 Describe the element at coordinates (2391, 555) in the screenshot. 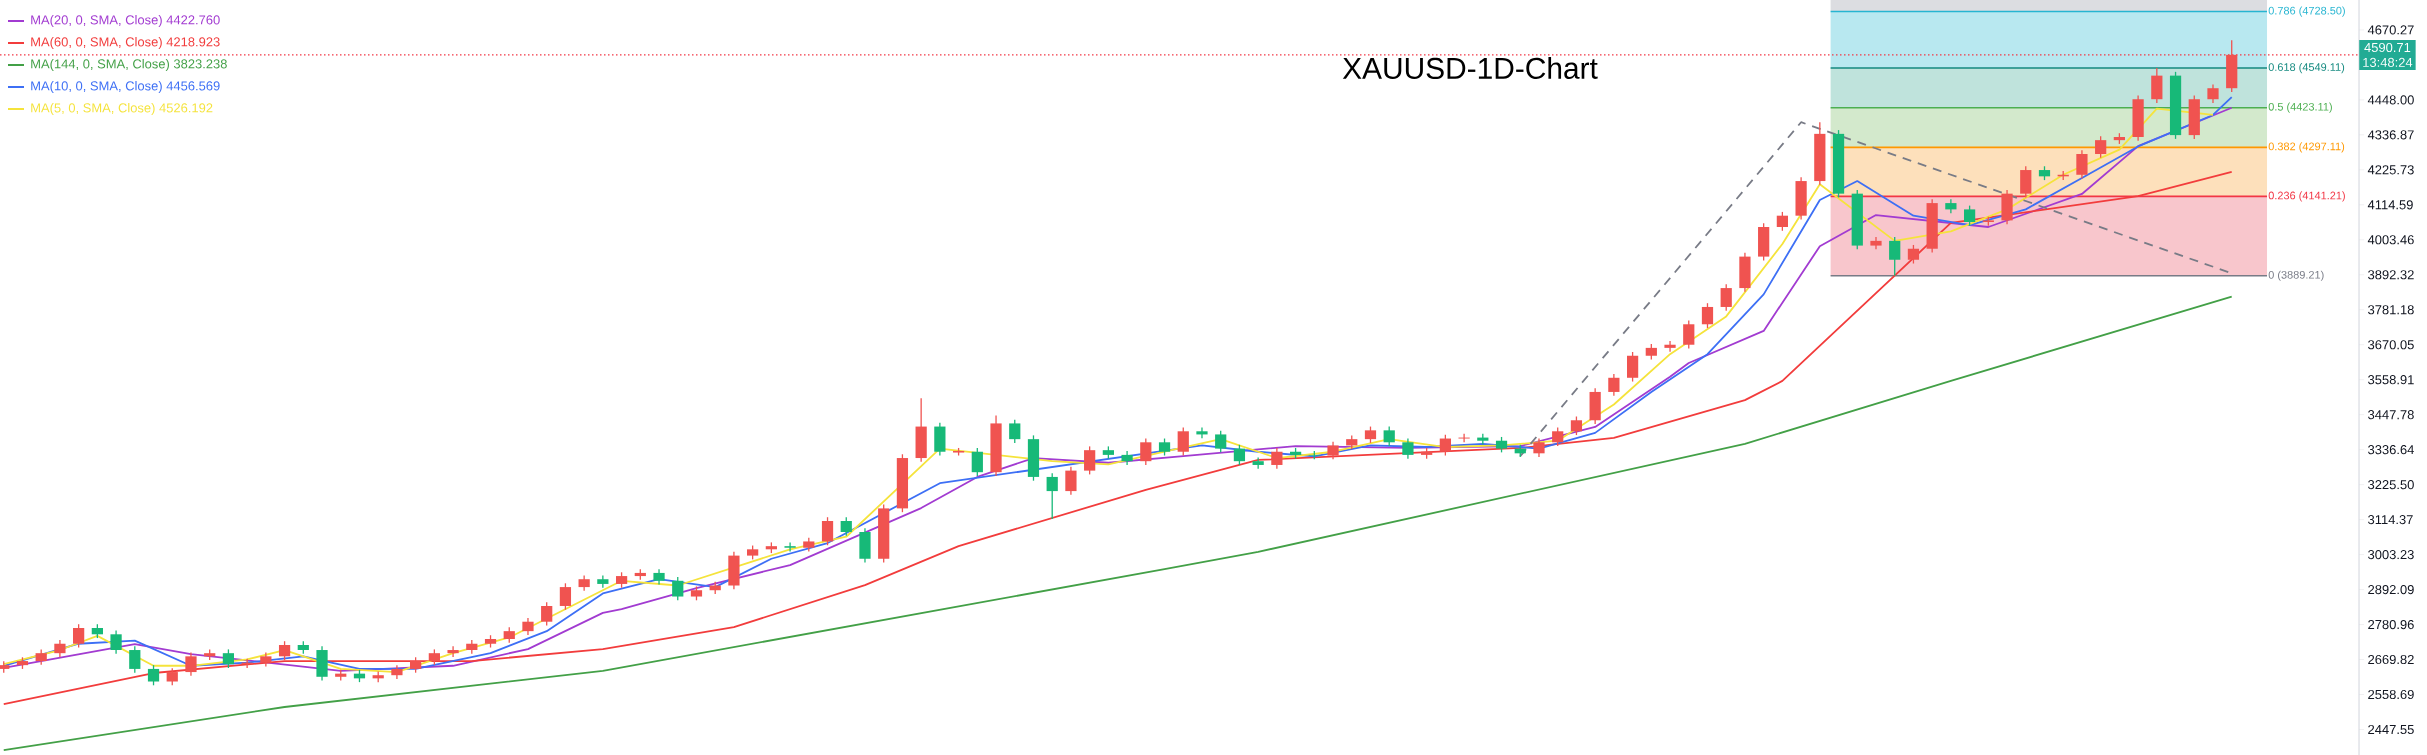

I see `y-tick-label: 3003.23` at that location.